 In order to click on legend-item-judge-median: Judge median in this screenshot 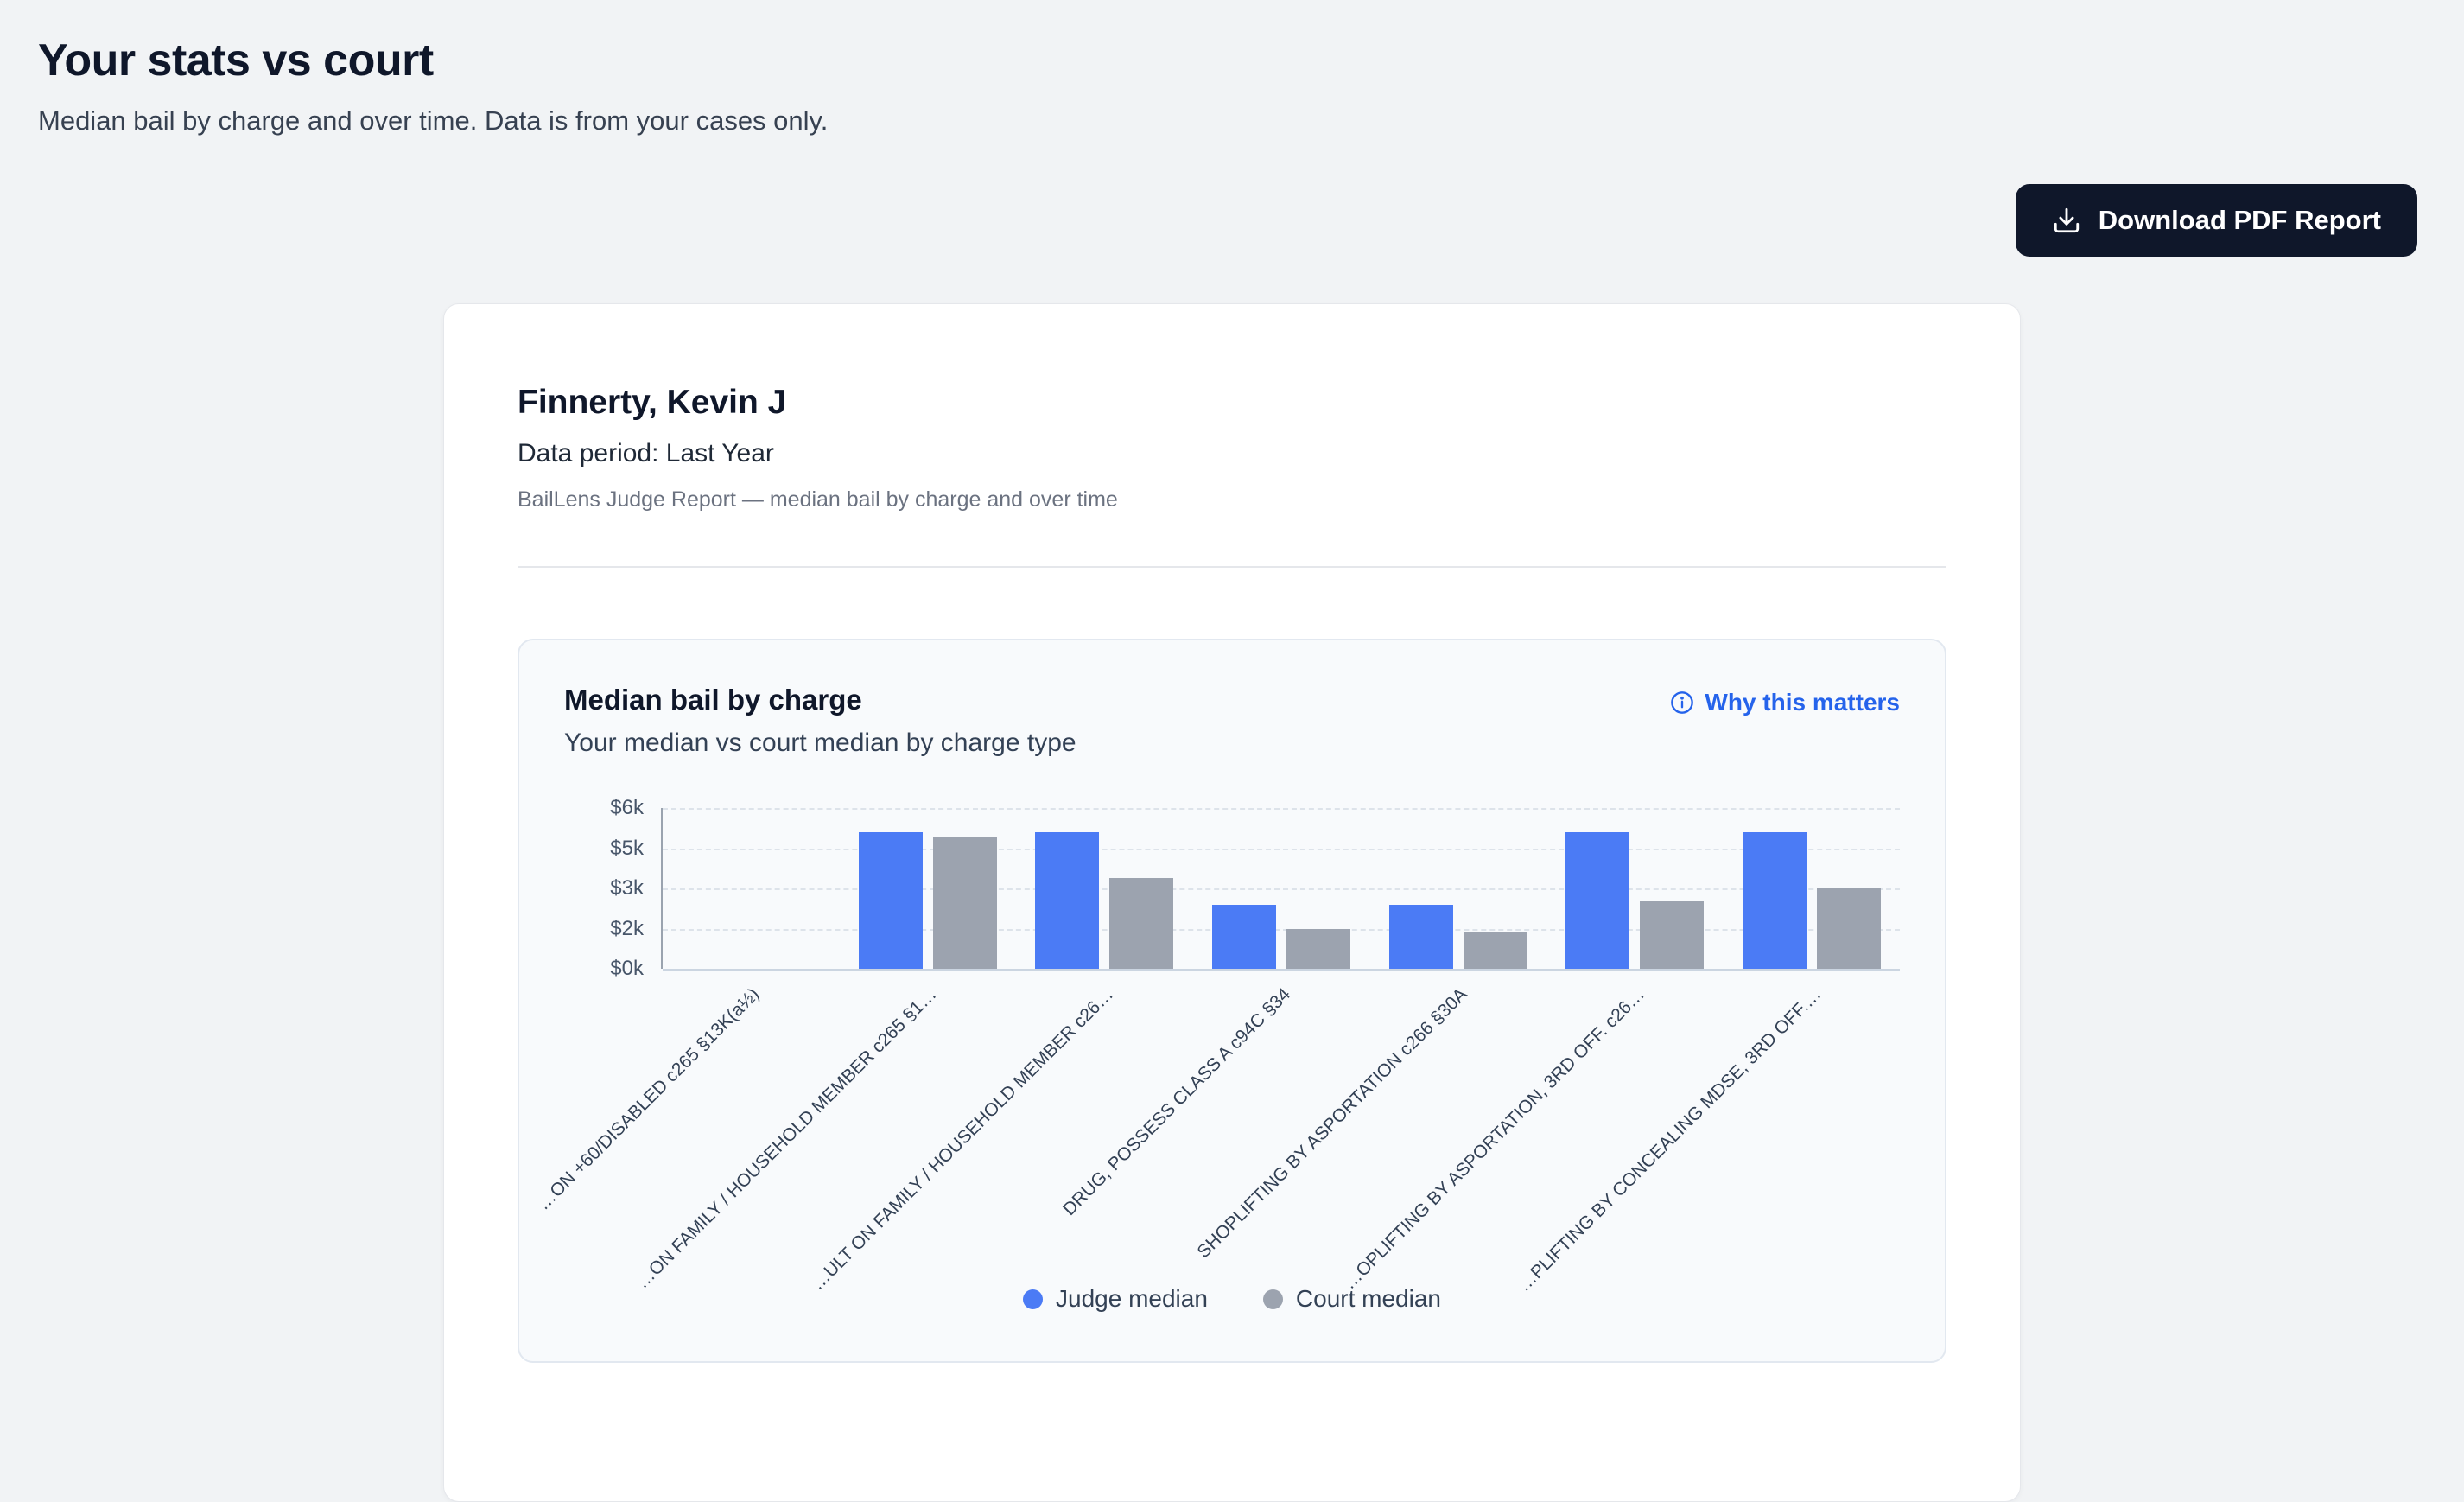, I will do `click(1115, 1299)`.